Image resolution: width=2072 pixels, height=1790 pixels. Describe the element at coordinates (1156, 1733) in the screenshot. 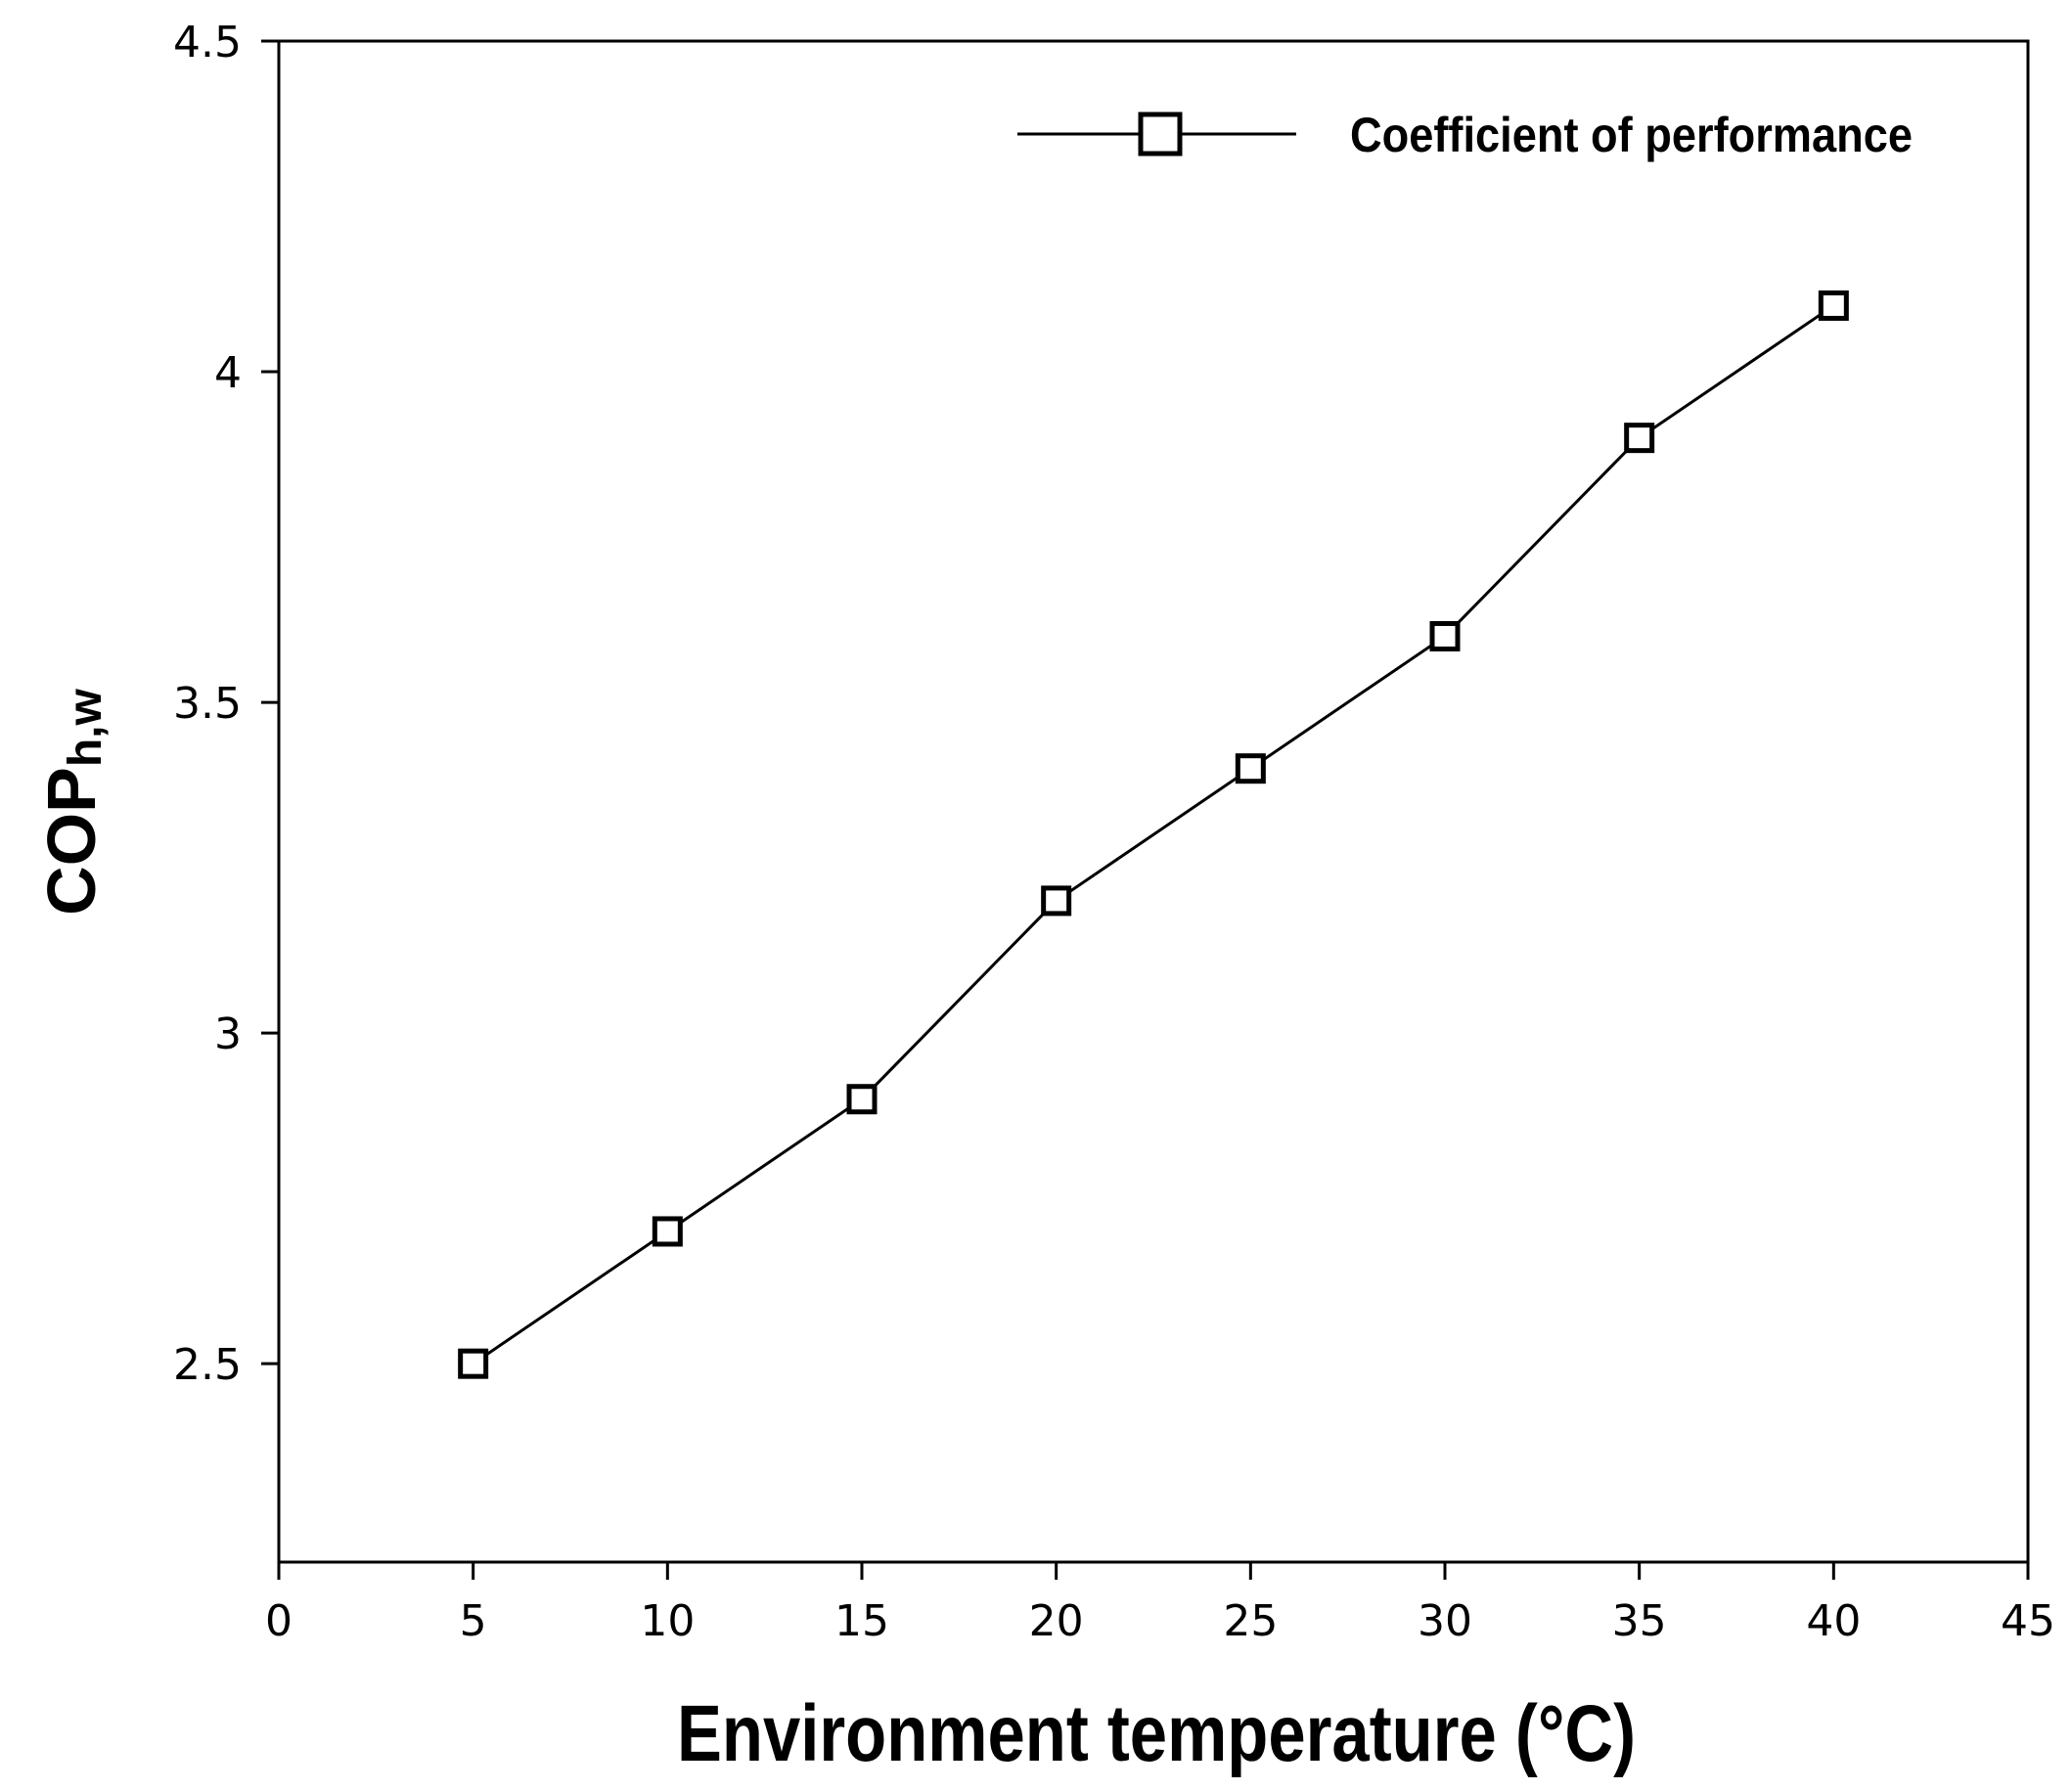

I see `x-axis-title: Environment temperature (°C)` at that location.